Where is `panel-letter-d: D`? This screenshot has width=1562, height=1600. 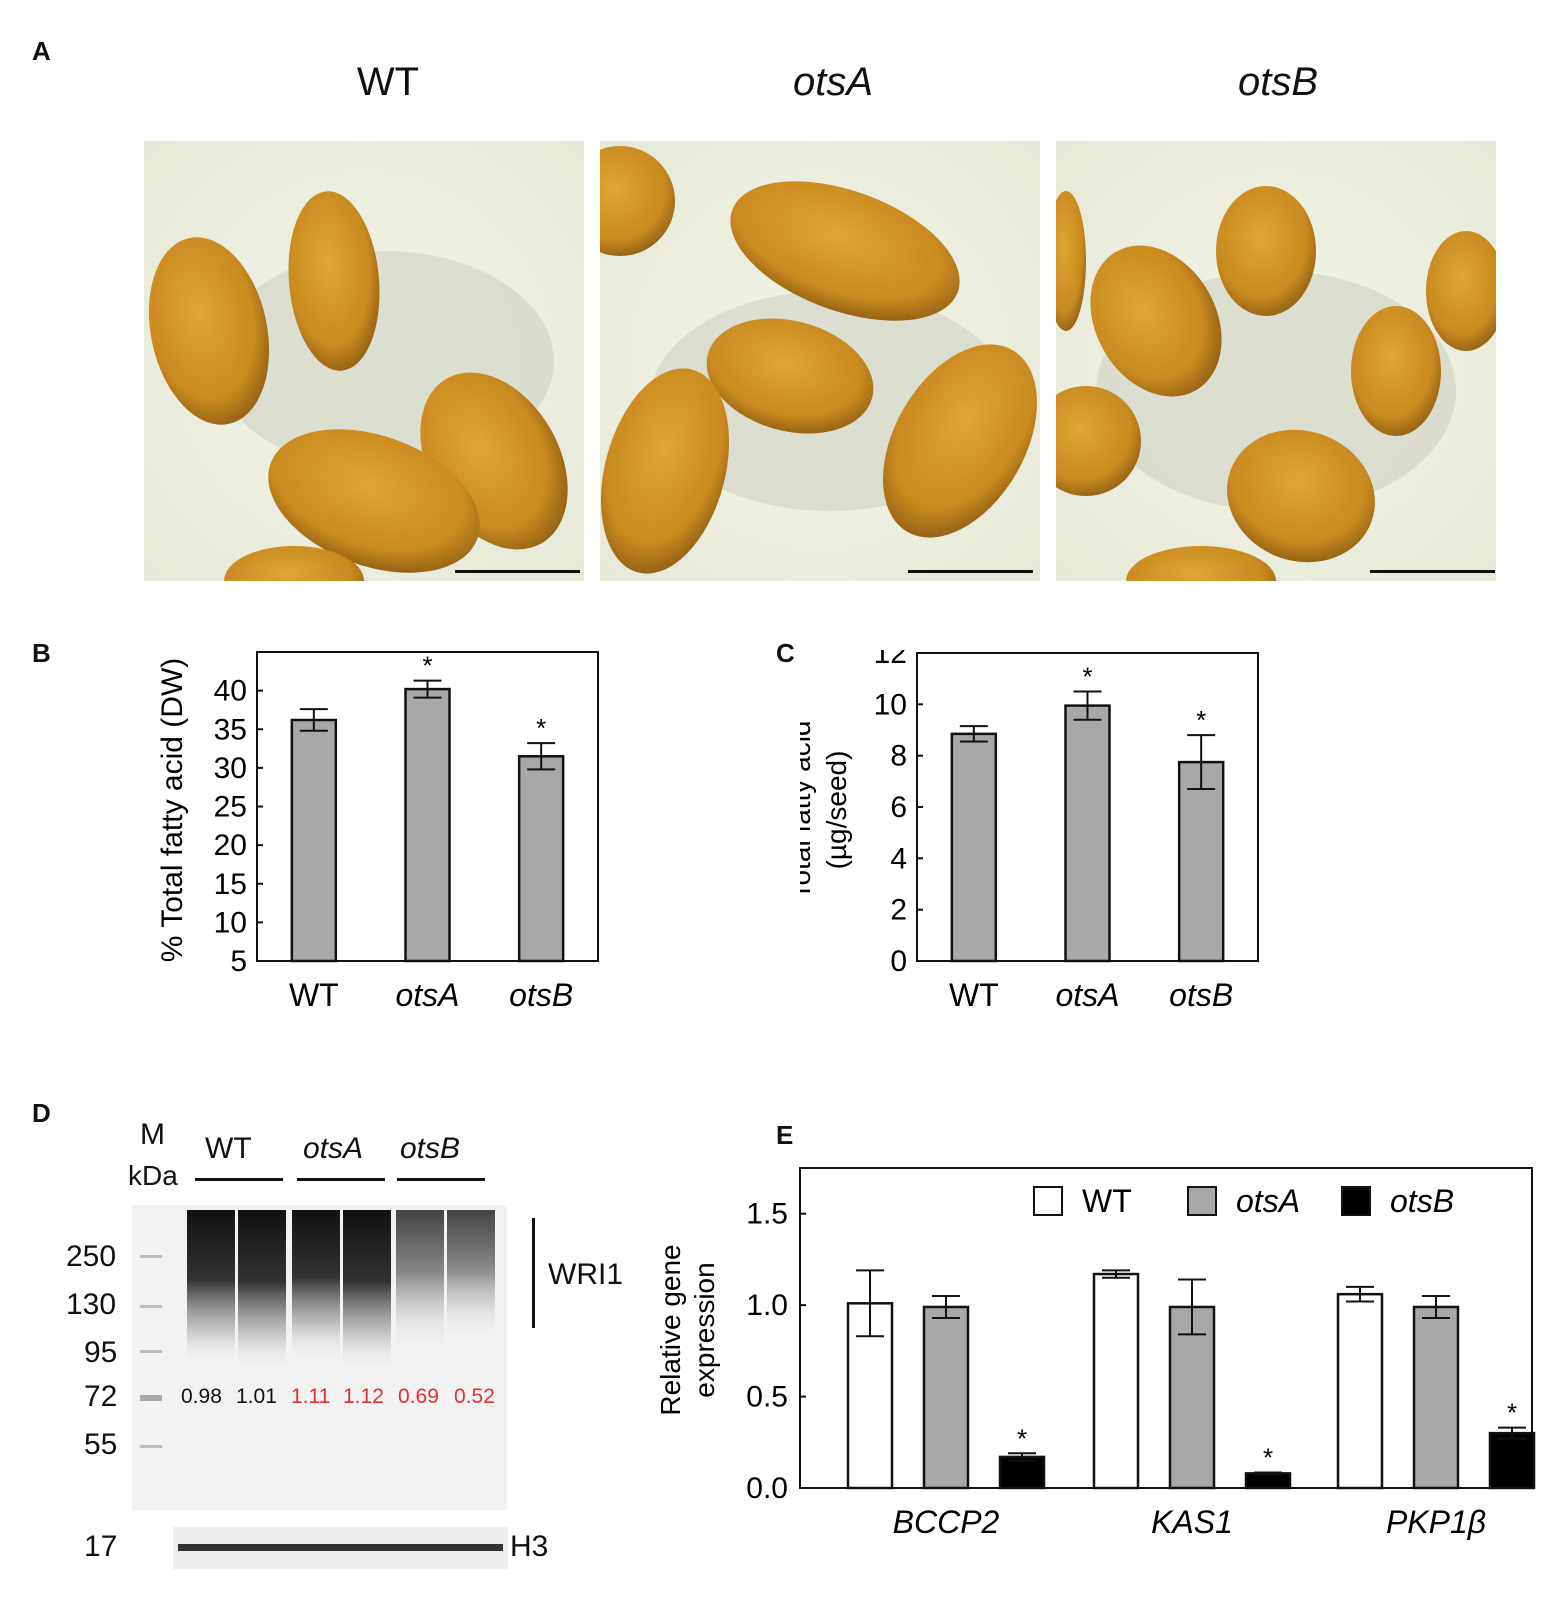 panel-letter-d: D is located at coordinates (41, 1113).